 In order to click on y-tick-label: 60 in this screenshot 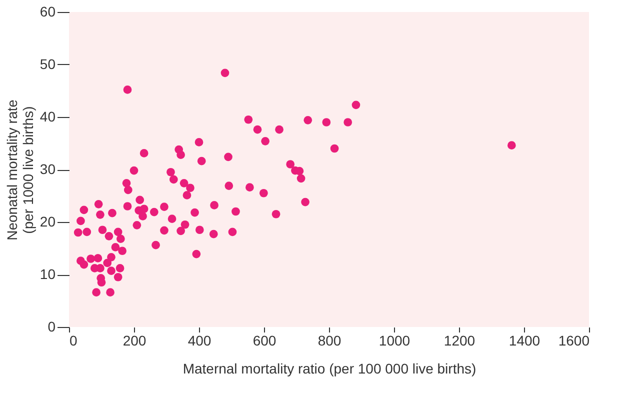, I will do `click(48, 12)`.